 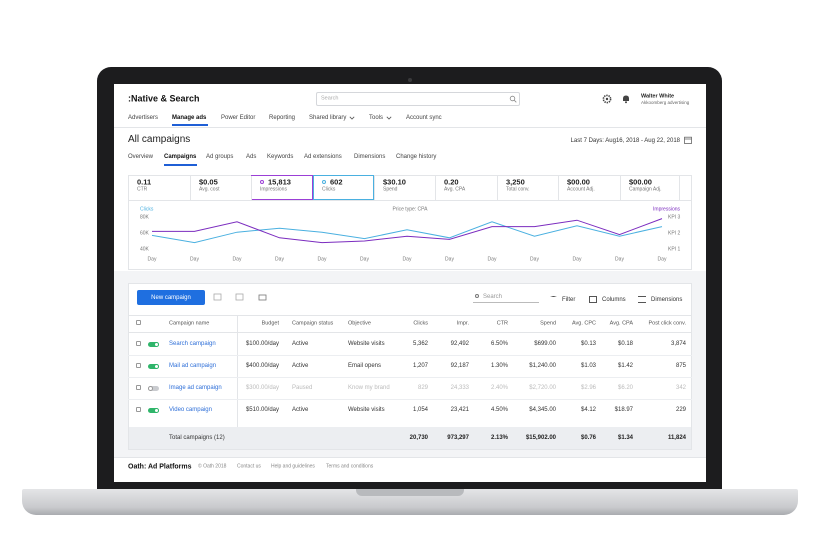 What do you see at coordinates (588, 438) in the screenshot?
I see `total-cell: $0.76` at bounding box center [588, 438].